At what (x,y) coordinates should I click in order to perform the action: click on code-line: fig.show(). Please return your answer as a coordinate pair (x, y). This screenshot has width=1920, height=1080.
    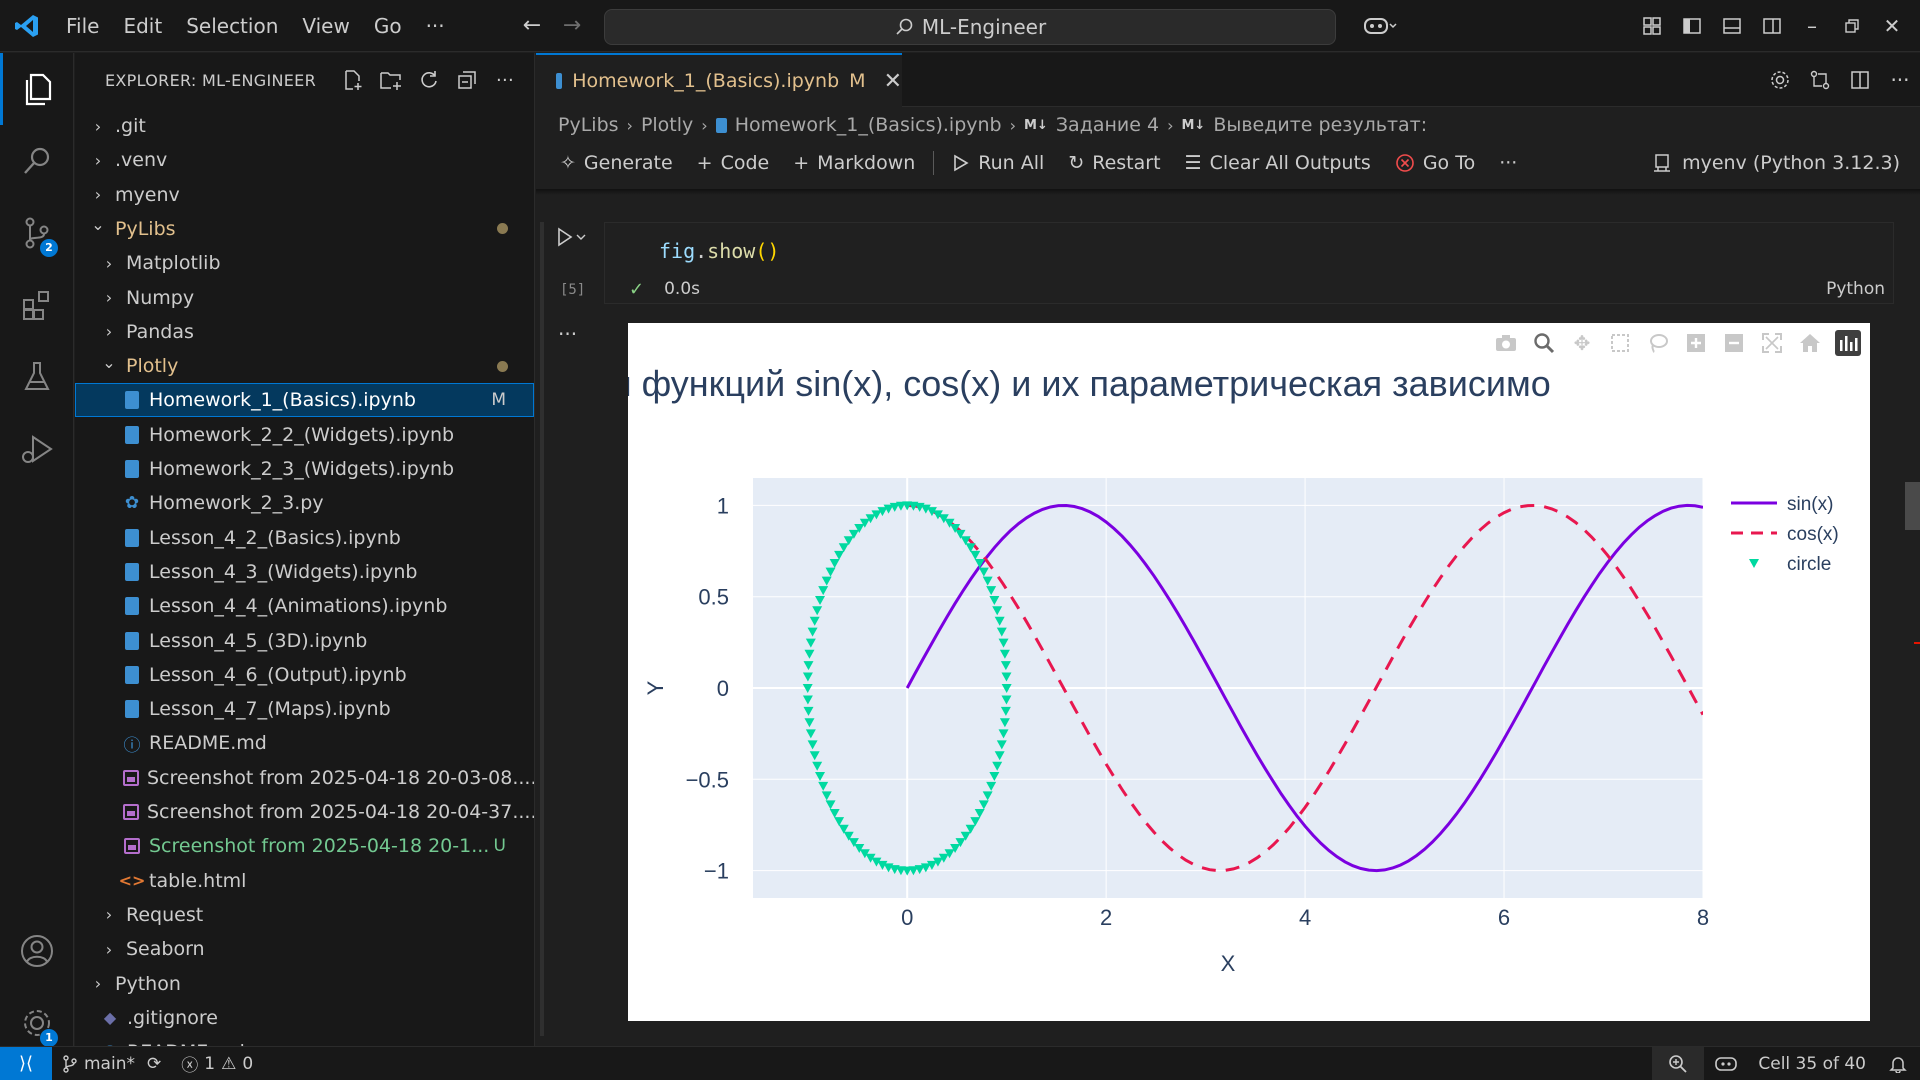
    Looking at the image, I should click on (719, 251).